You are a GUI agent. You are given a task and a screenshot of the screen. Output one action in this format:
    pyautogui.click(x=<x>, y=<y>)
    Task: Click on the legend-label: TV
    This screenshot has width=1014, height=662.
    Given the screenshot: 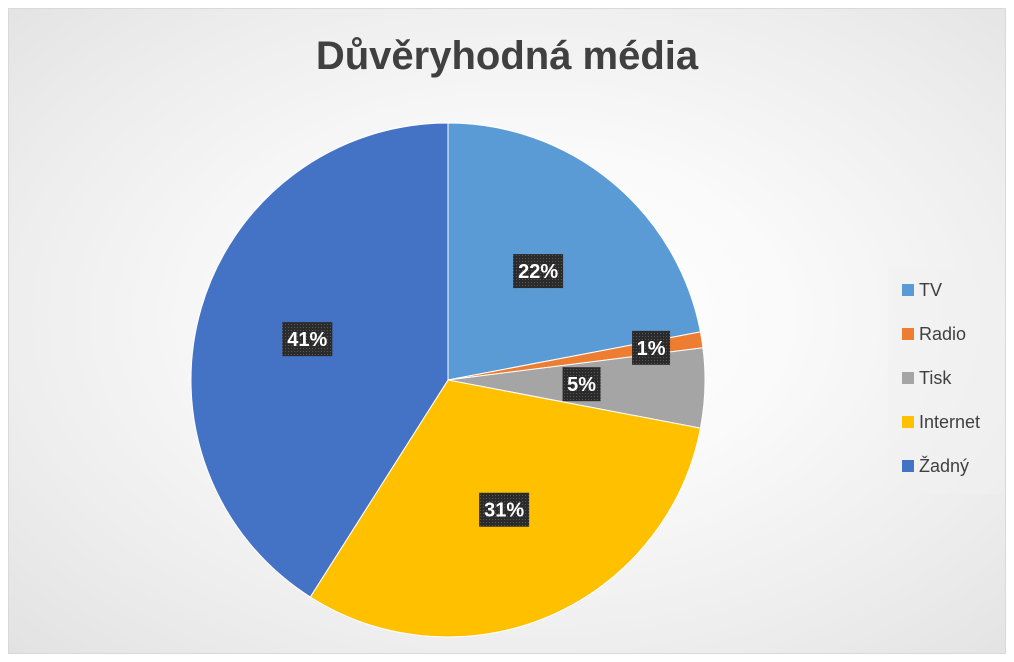 What is the action you would take?
    pyautogui.click(x=931, y=289)
    